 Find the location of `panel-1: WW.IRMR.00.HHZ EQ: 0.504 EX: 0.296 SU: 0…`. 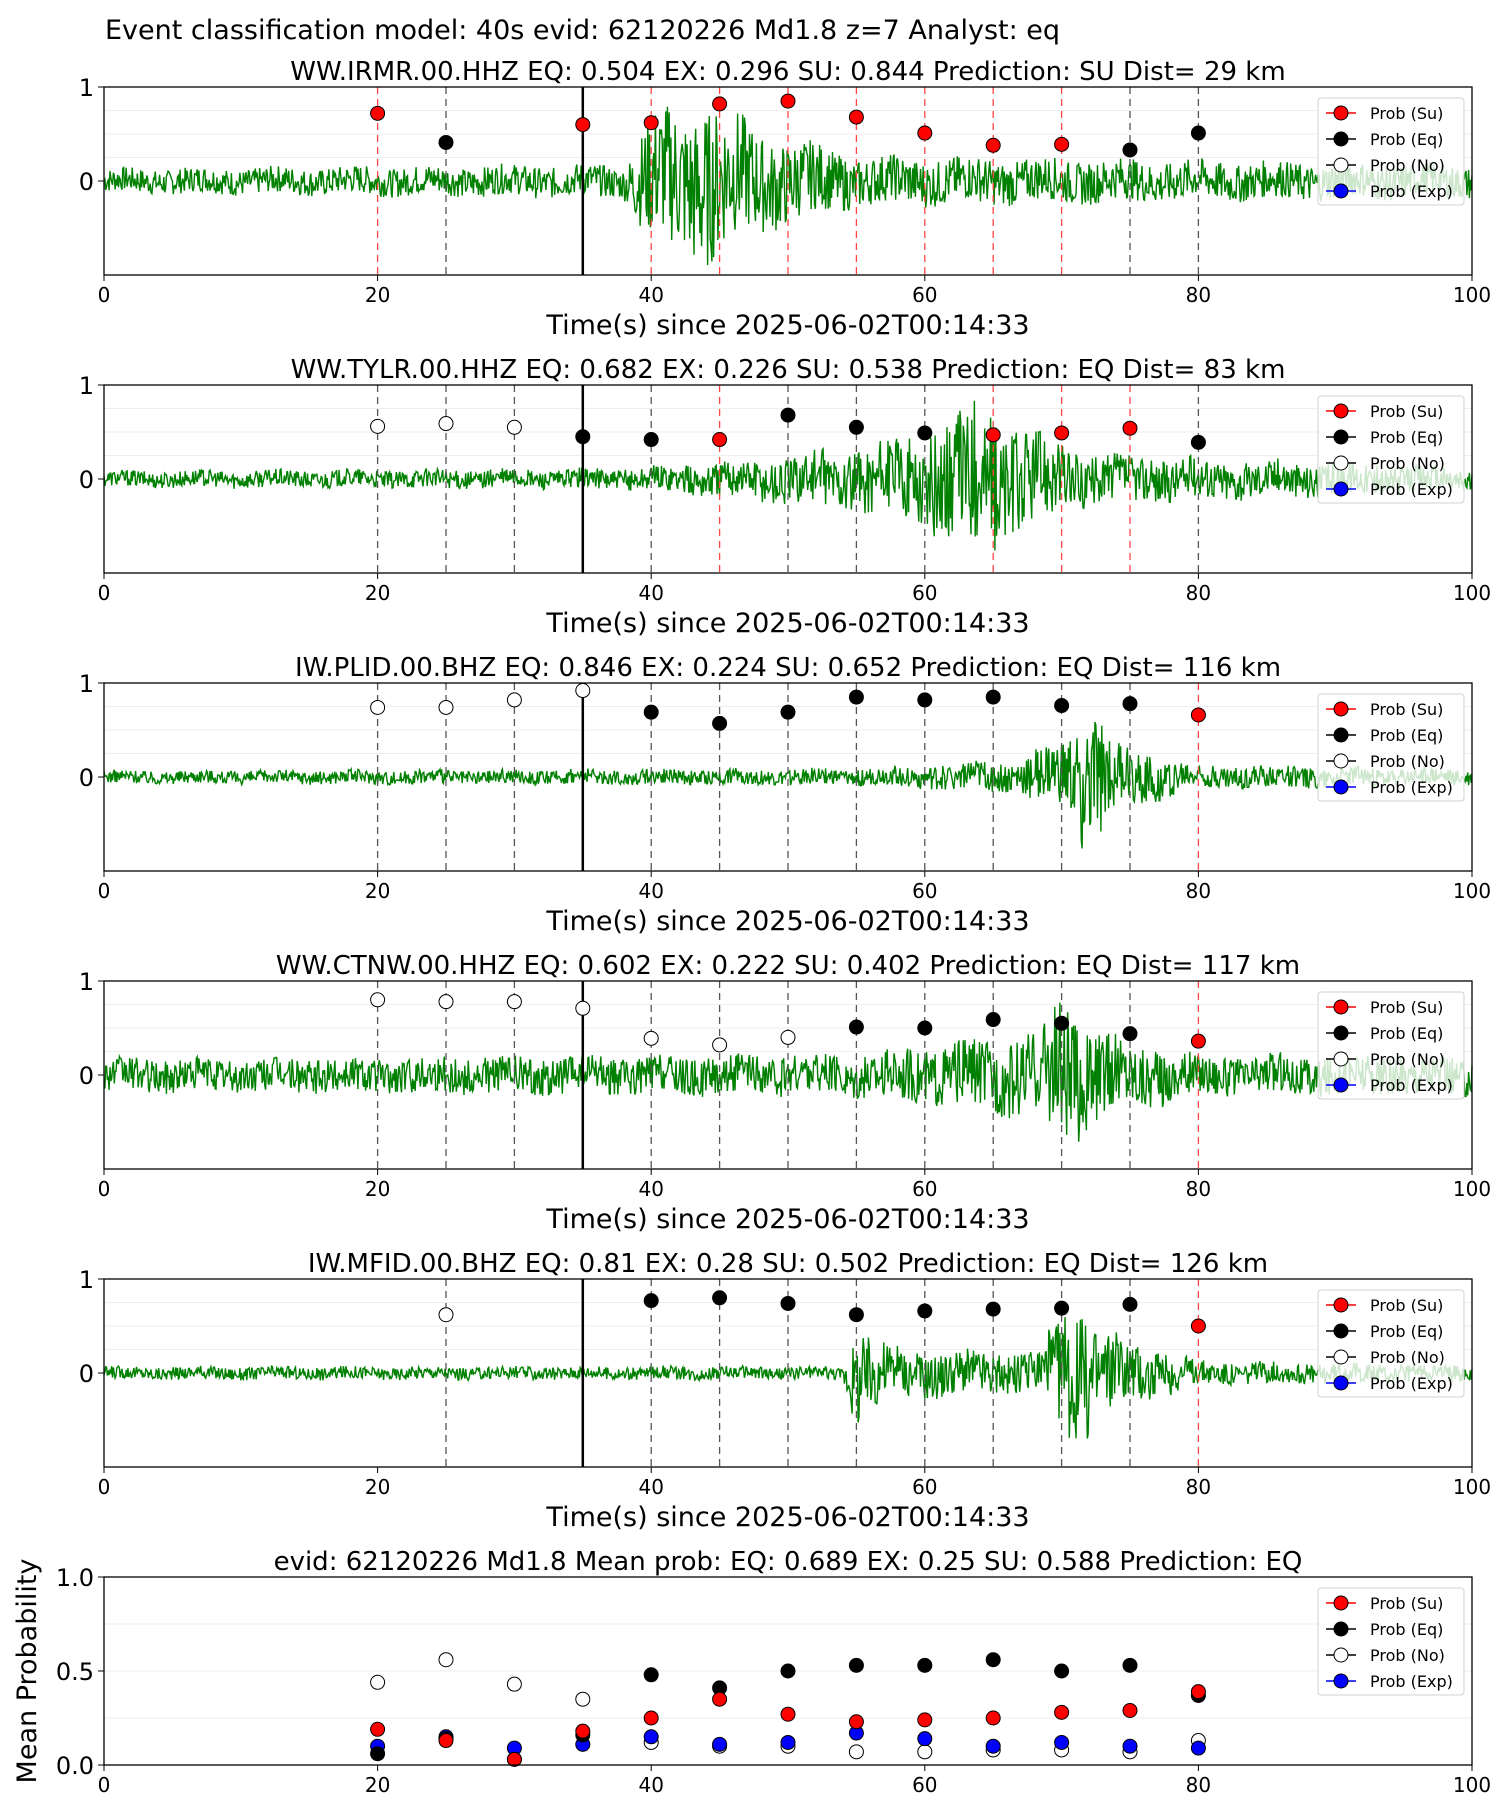

panel-1: WW.IRMR.00.HHZ EQ: 0.504 EX: 0.296 SU: 0… is located at coordinates (785, 199).